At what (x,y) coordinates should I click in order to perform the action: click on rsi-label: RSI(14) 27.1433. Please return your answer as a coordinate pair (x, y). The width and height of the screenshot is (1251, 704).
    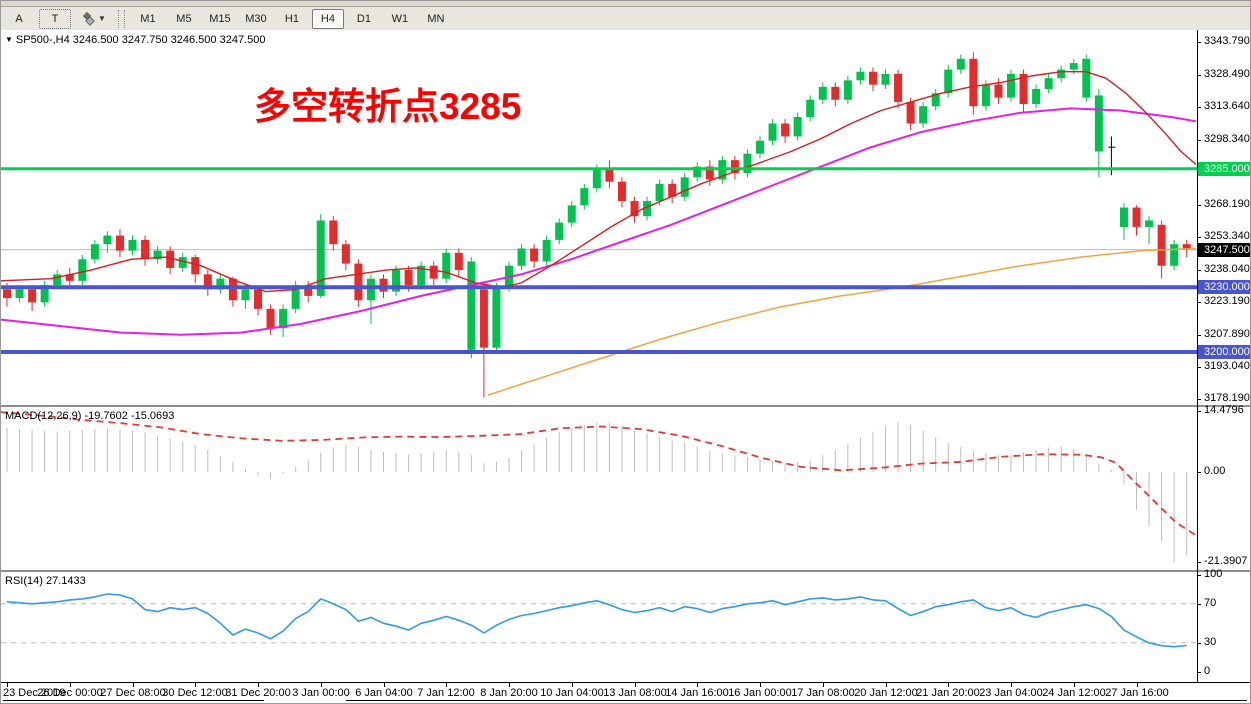
    Looking at the image, I should click on (45, 581).